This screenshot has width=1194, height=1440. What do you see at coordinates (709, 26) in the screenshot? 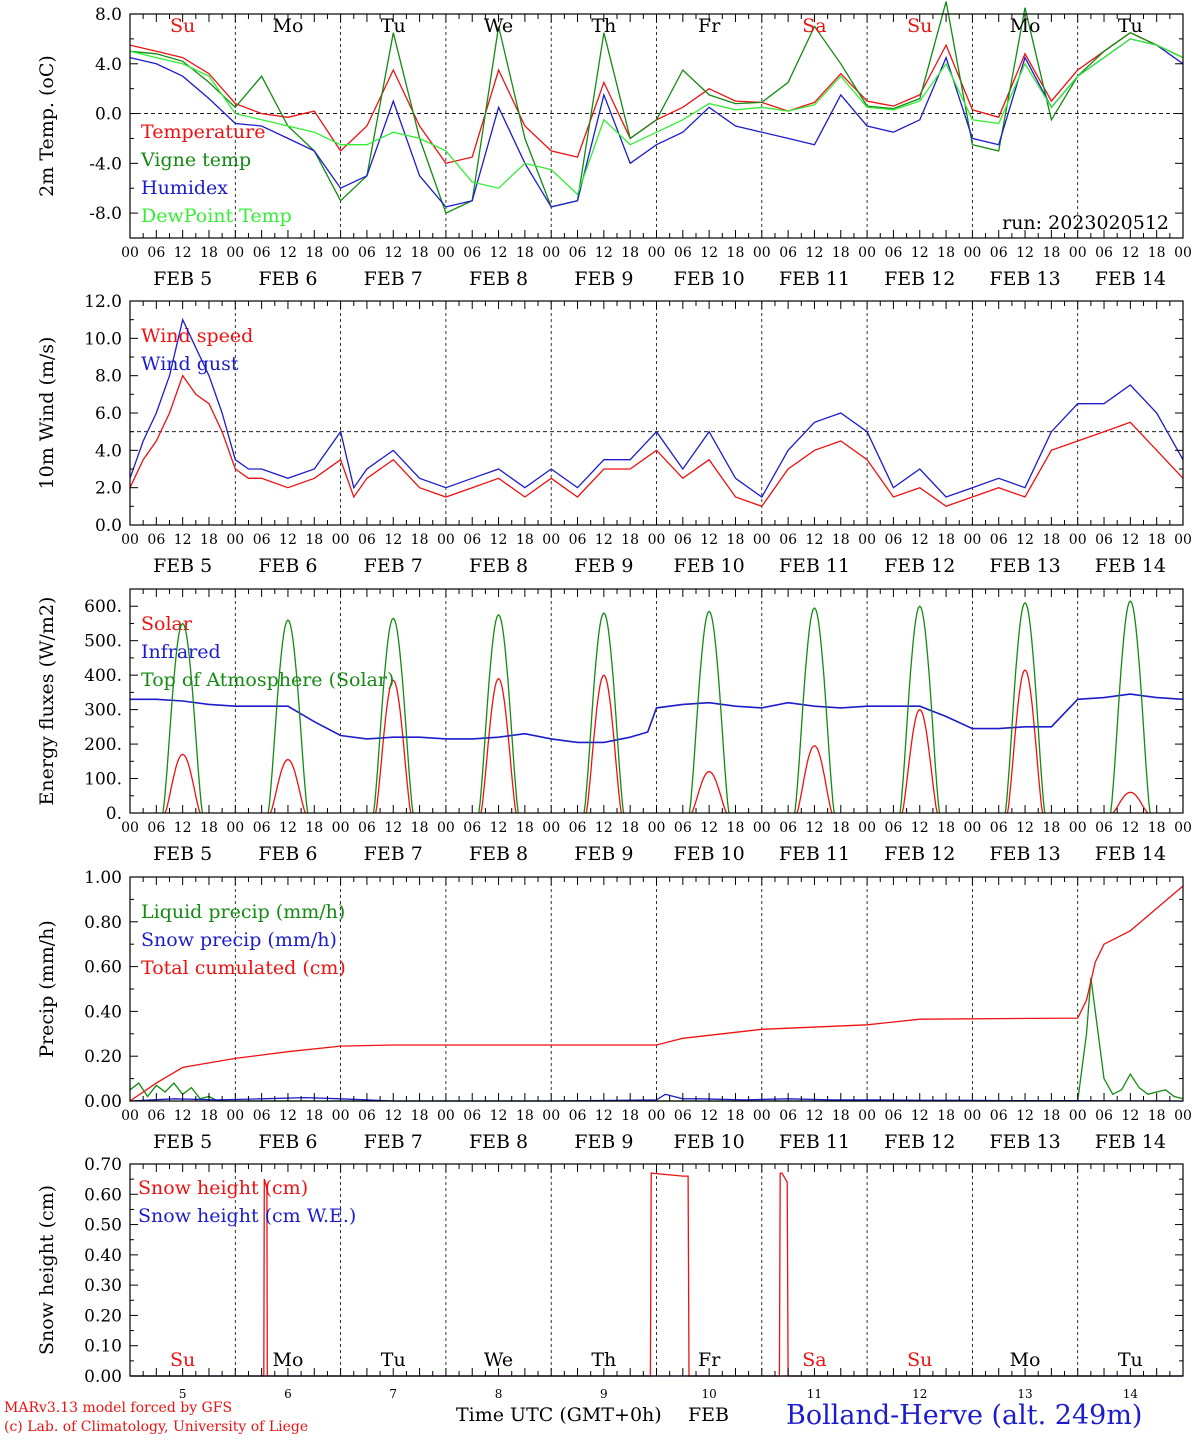
I see `weekday-label: Fr` at bounding box center [709, 26].